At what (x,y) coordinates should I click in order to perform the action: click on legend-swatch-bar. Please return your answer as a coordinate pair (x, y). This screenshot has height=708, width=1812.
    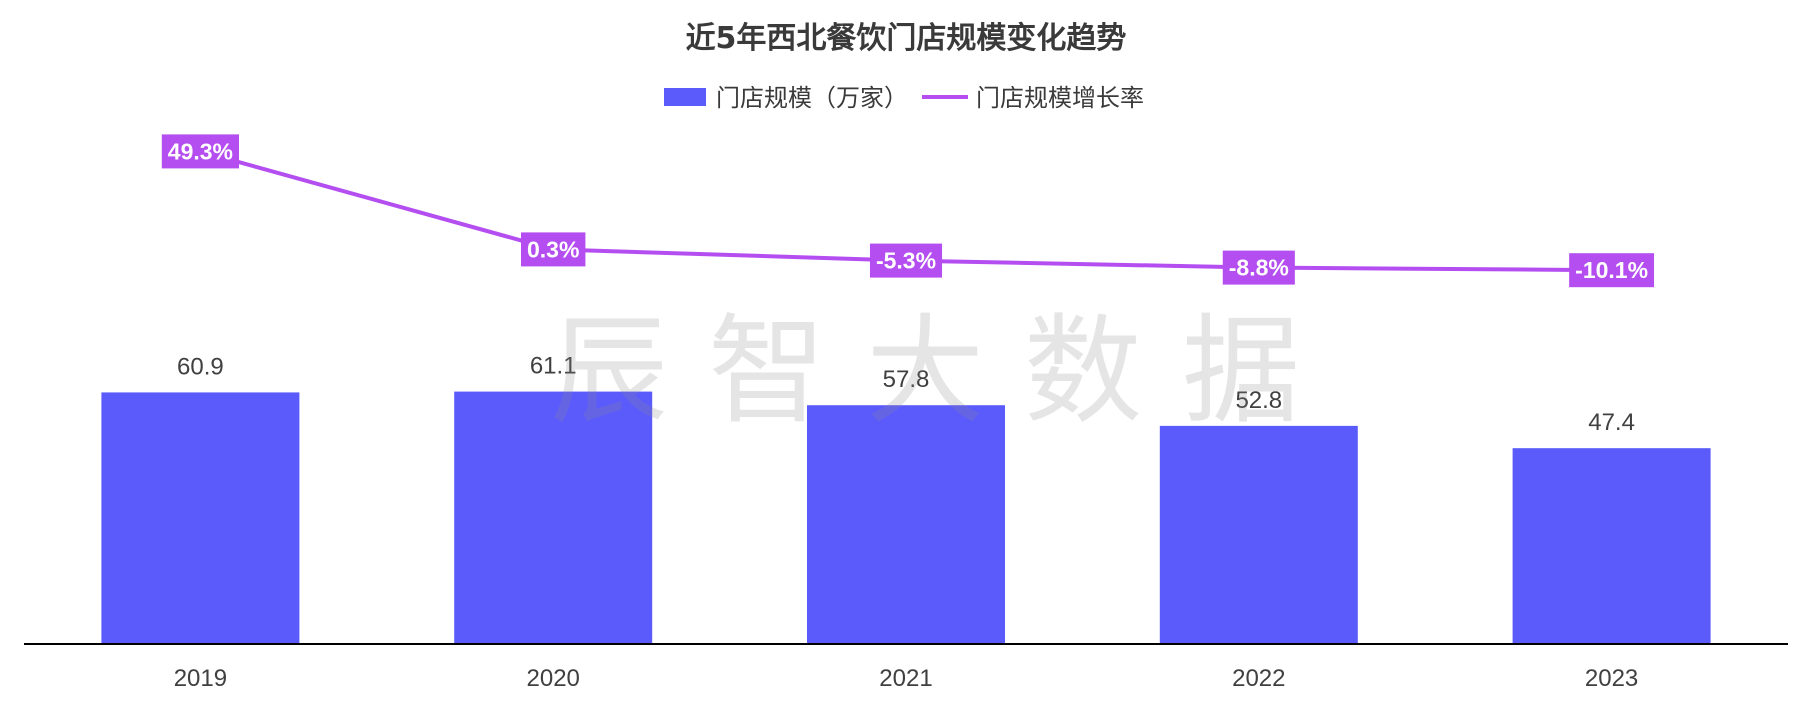
    Looking at the image, I should click on (685, 97).